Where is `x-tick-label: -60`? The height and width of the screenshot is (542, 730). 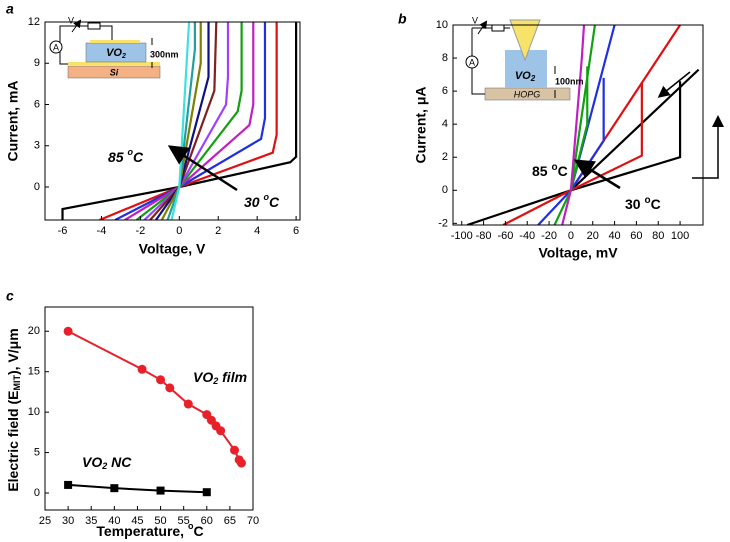
x-tick-label: -60 is located at coordinates (505, 236).